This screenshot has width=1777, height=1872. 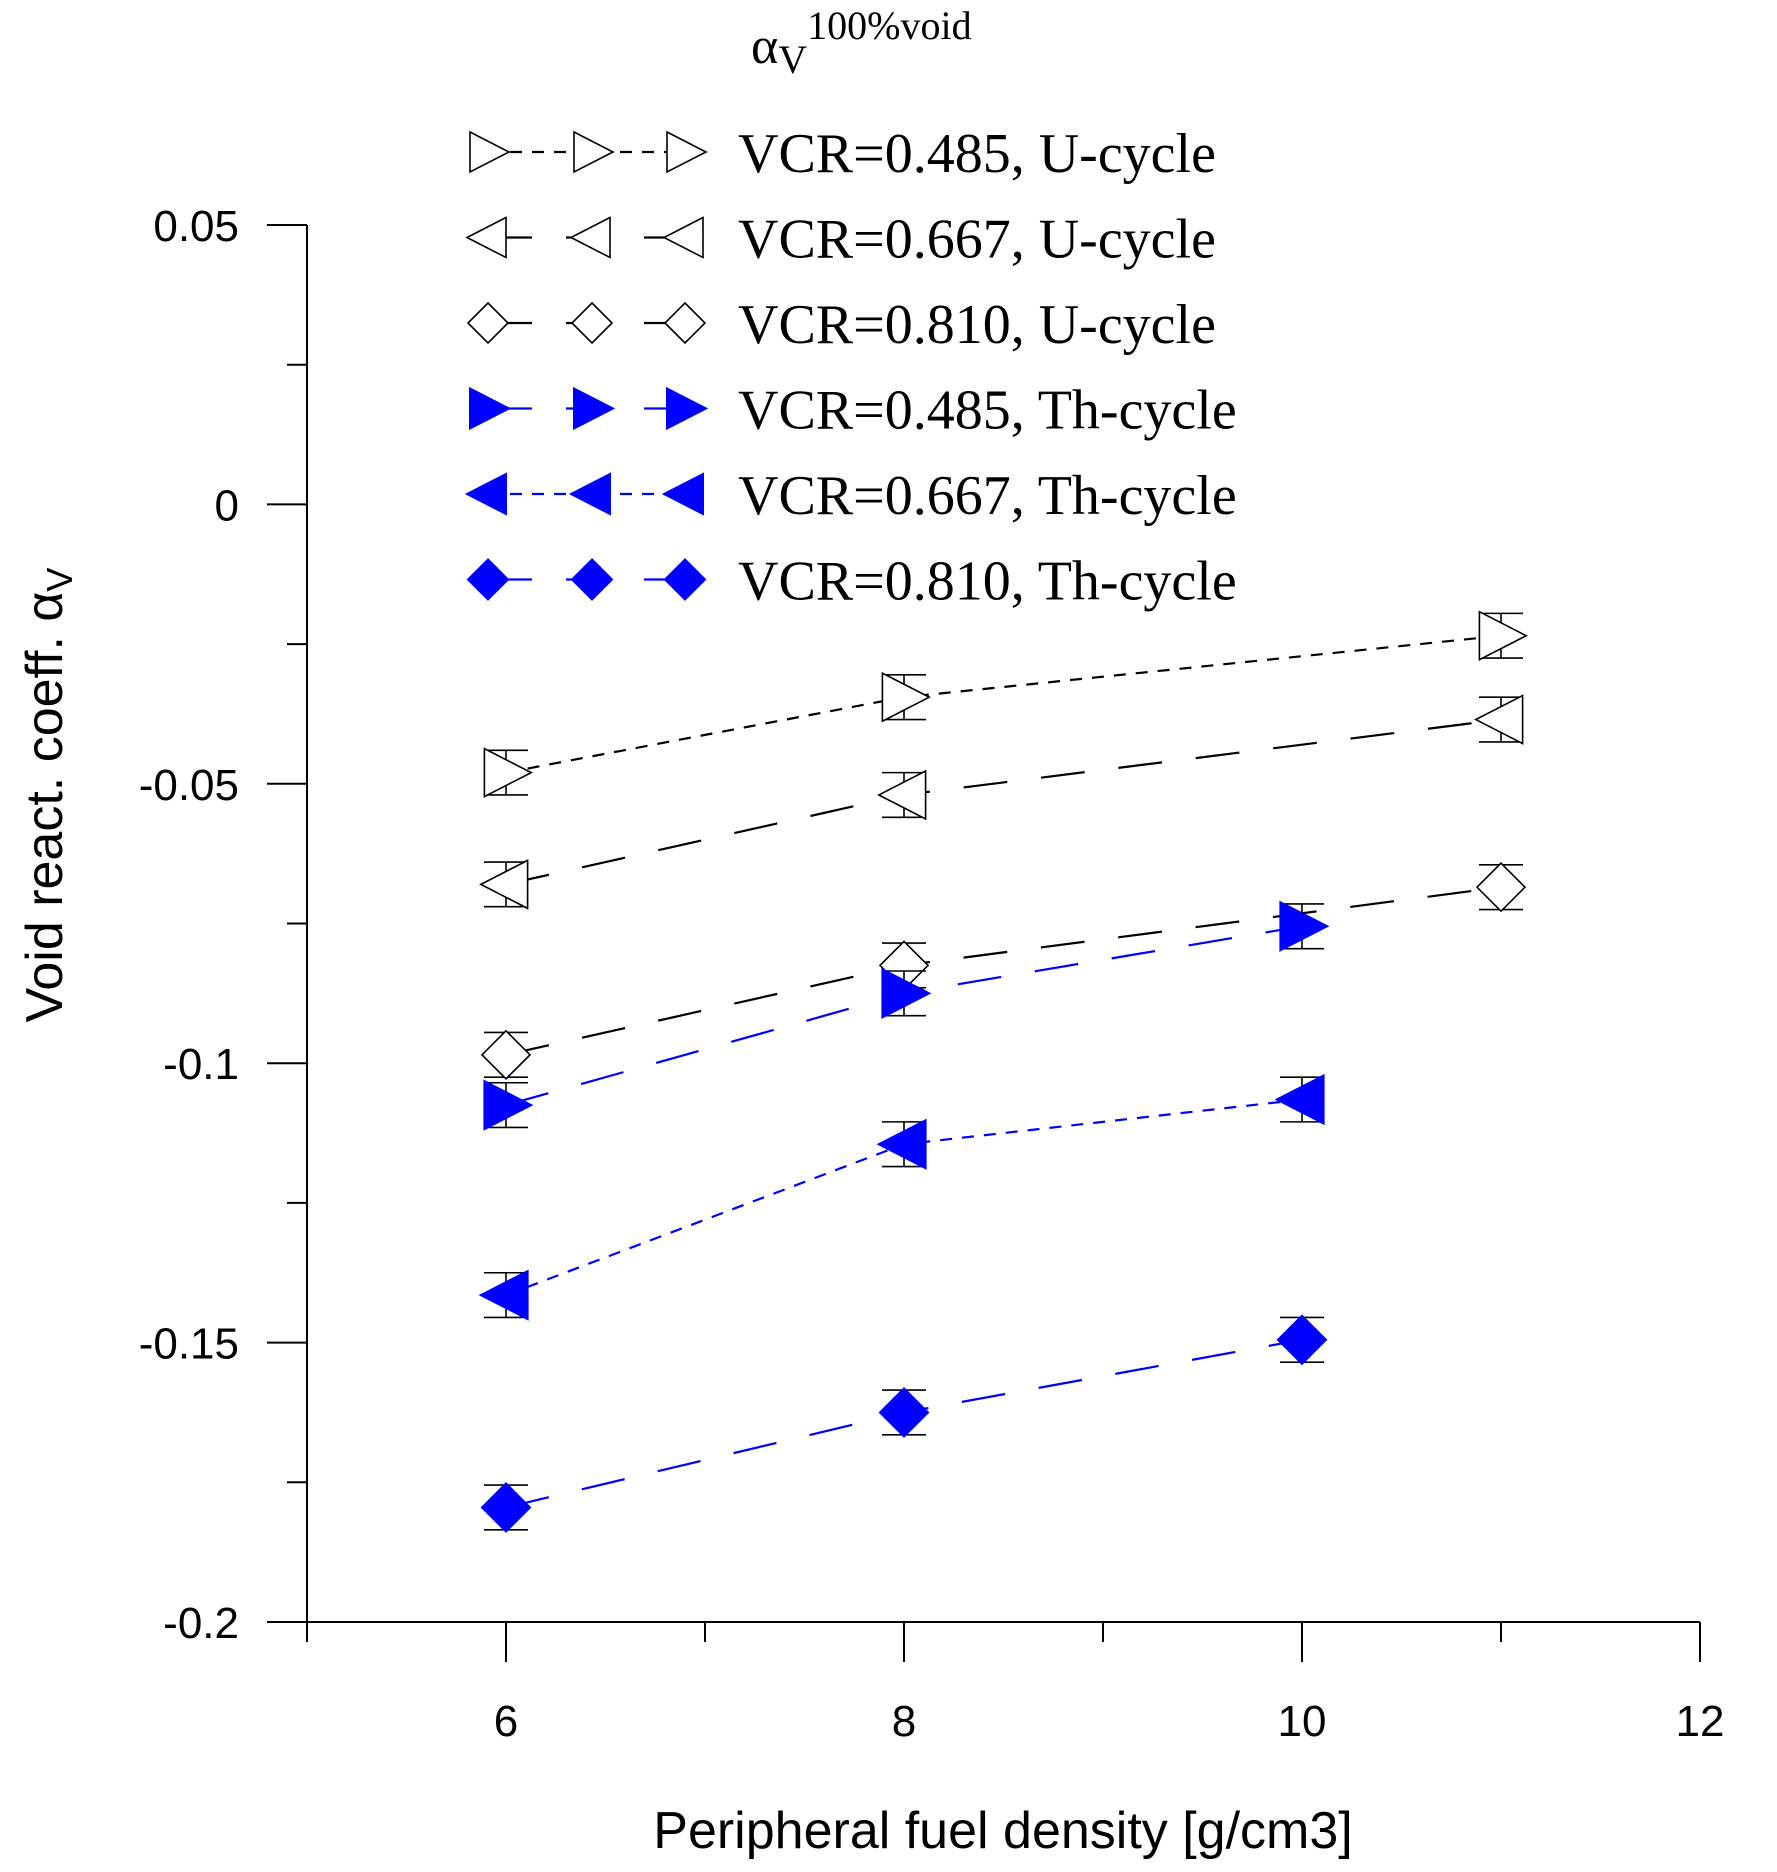 I want to click on legend-label: VCR=0.810, Th-cycle, so click(x=987, y=582).